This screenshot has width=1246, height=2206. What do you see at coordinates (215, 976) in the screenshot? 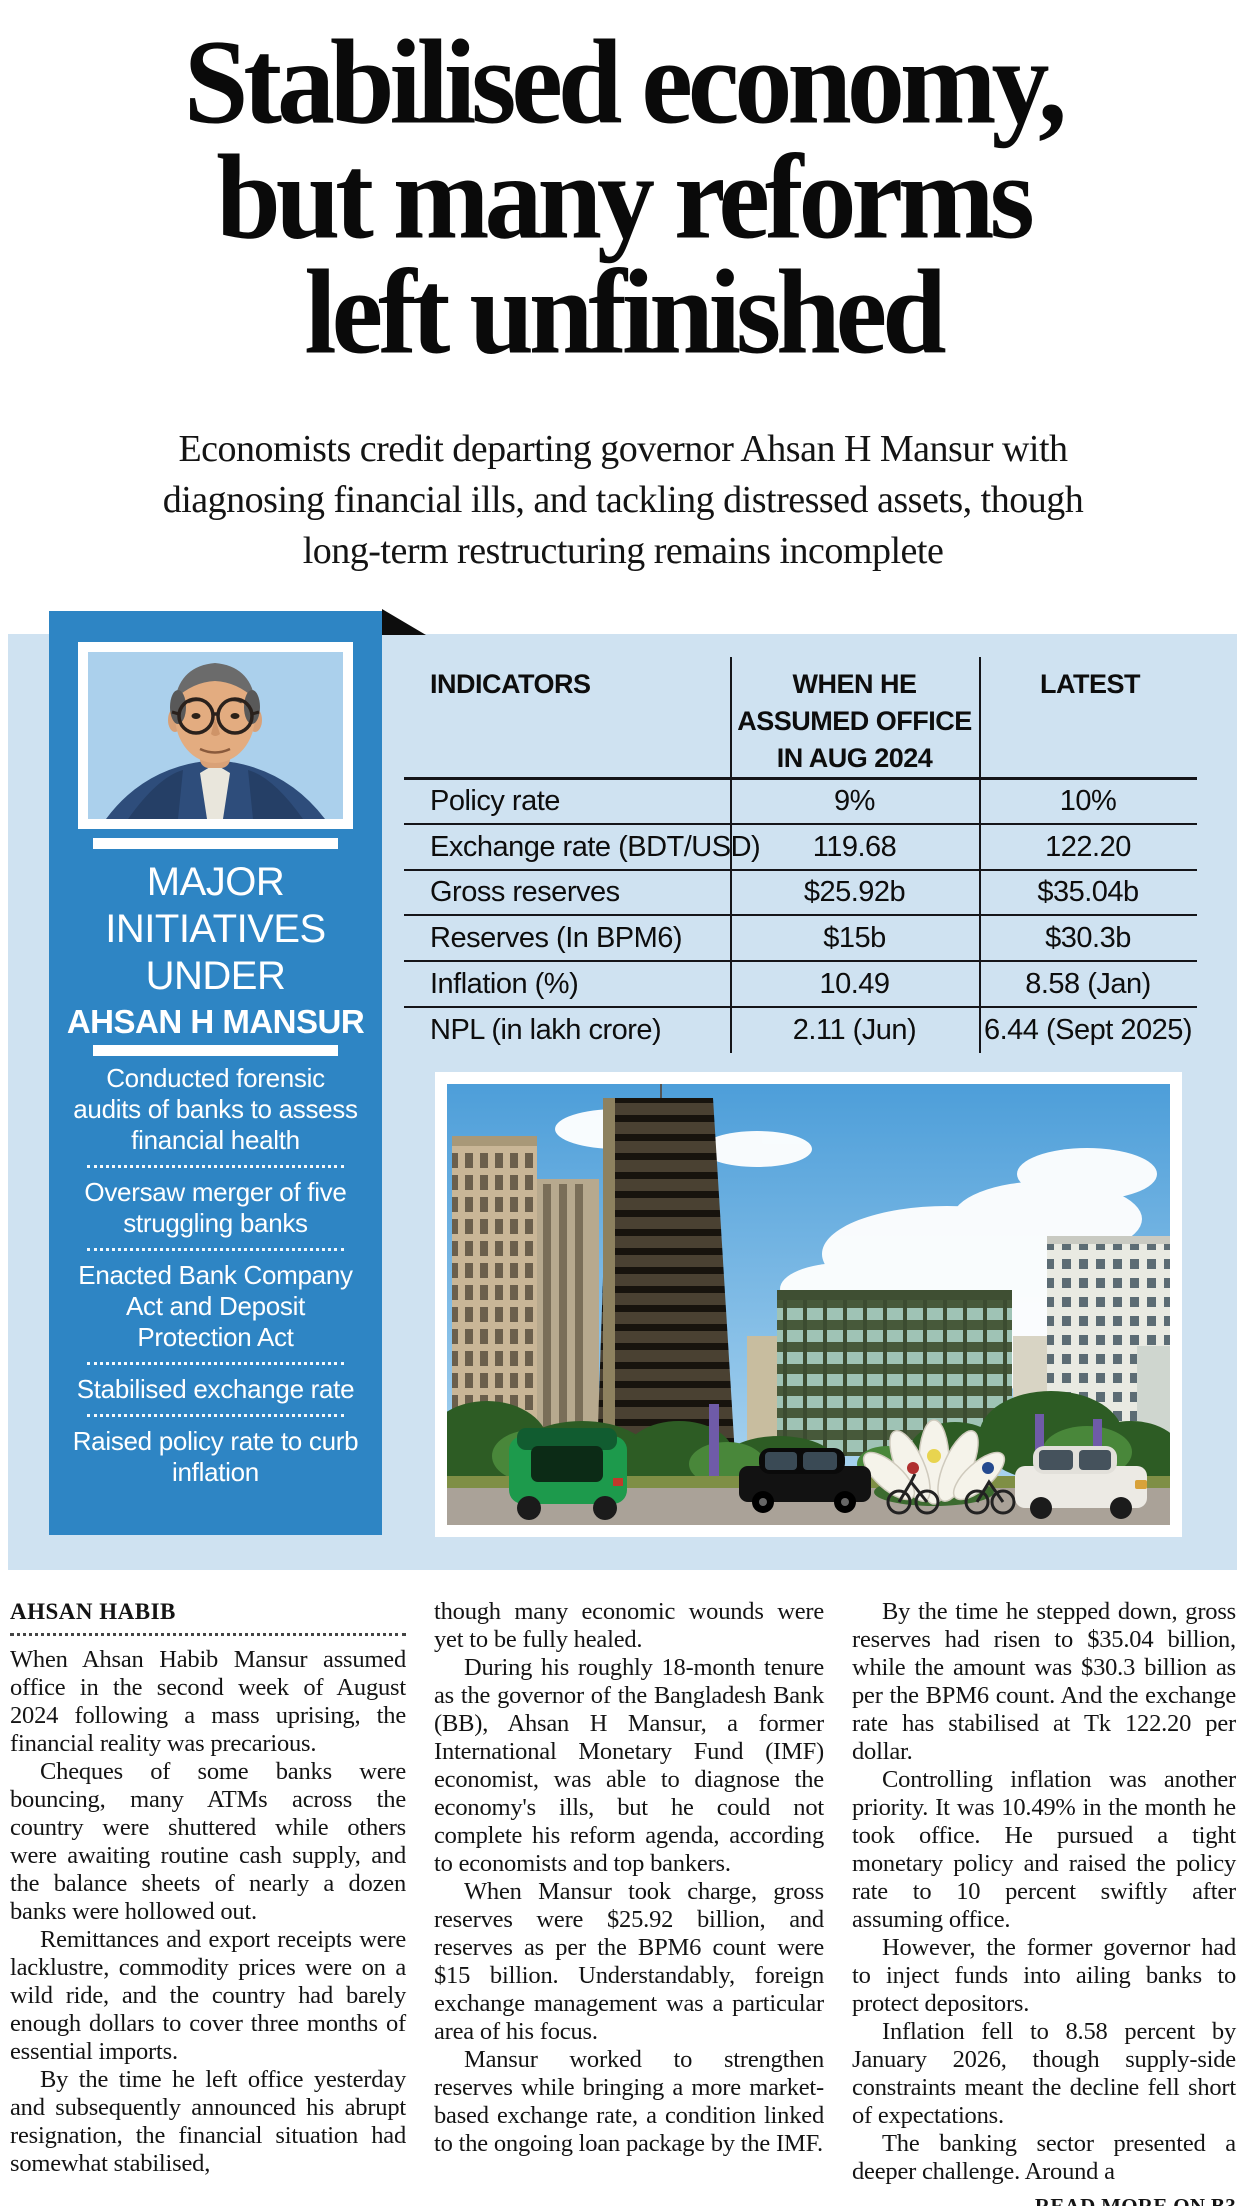
I see `sidebar-title-line: UNDER` at bounding box center [215, 976].